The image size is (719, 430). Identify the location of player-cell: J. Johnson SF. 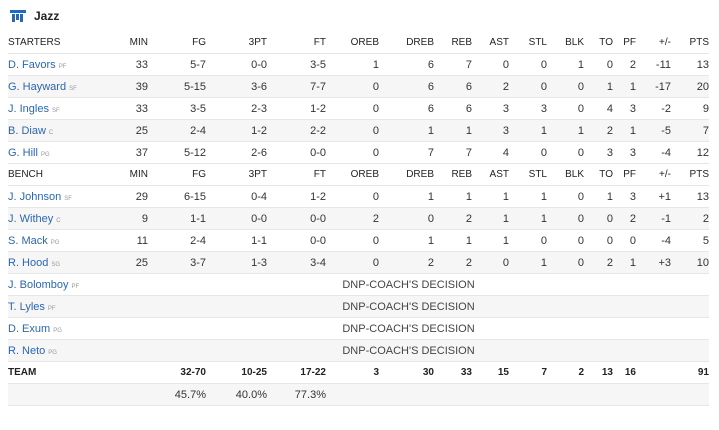
(58, 196).